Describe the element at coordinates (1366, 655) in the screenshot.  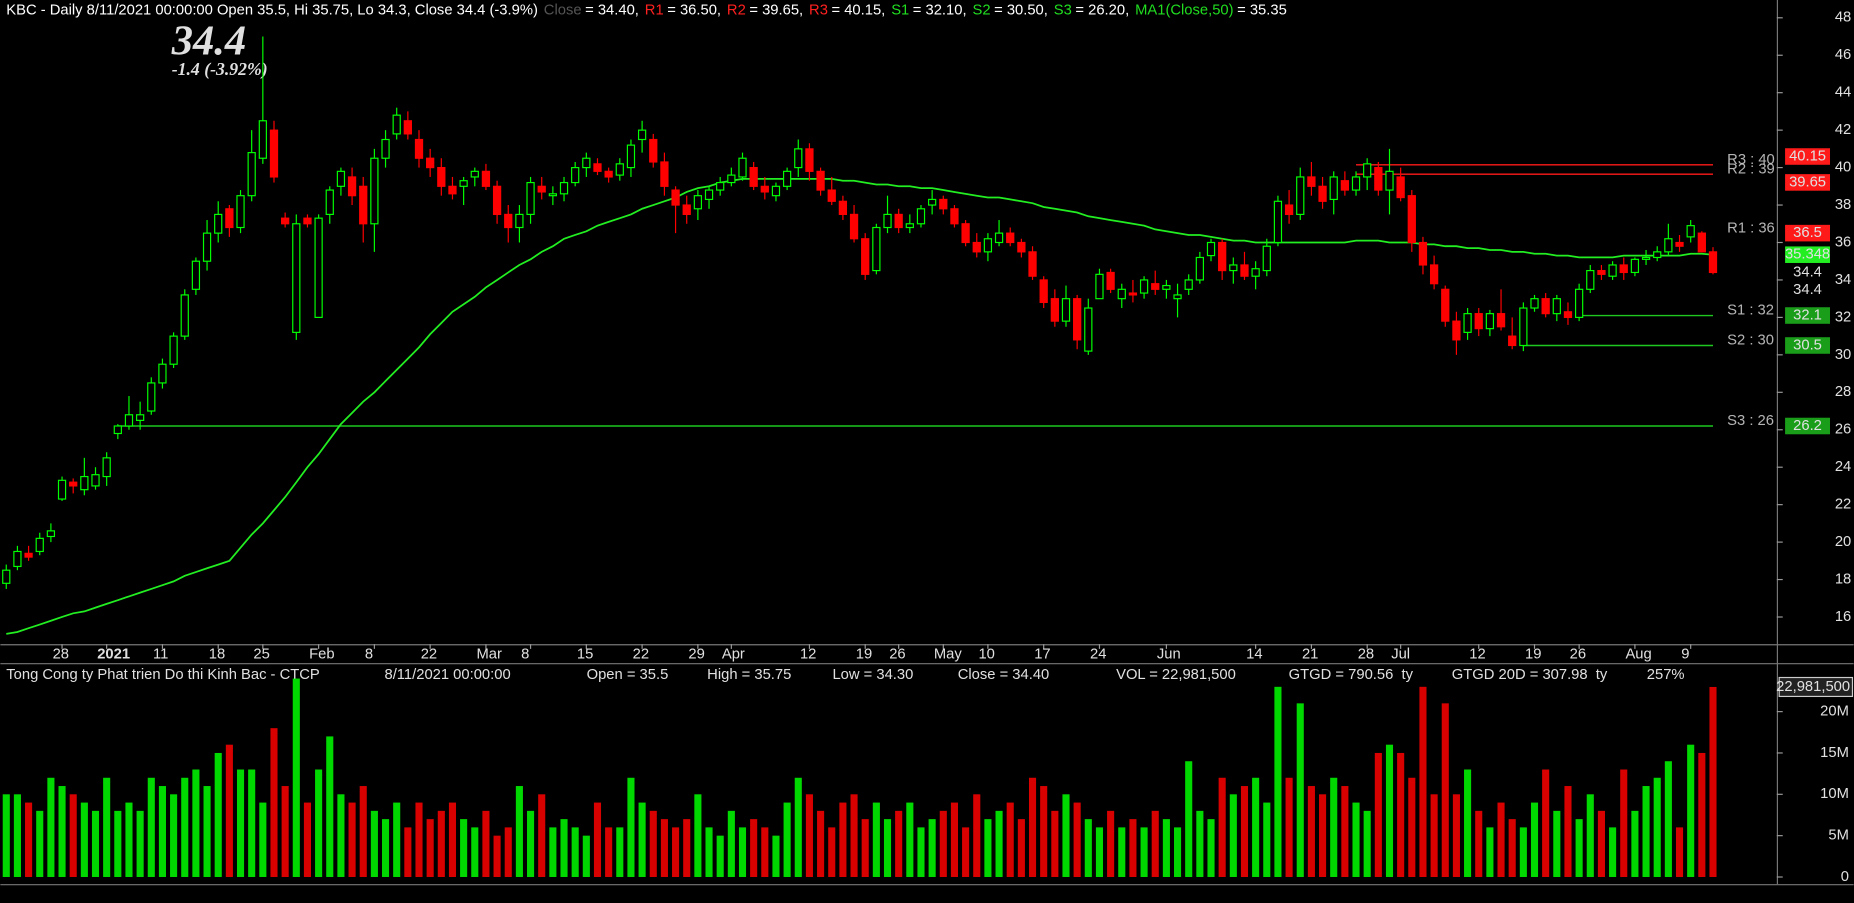
I see `x-tick-label: 28` at that location.